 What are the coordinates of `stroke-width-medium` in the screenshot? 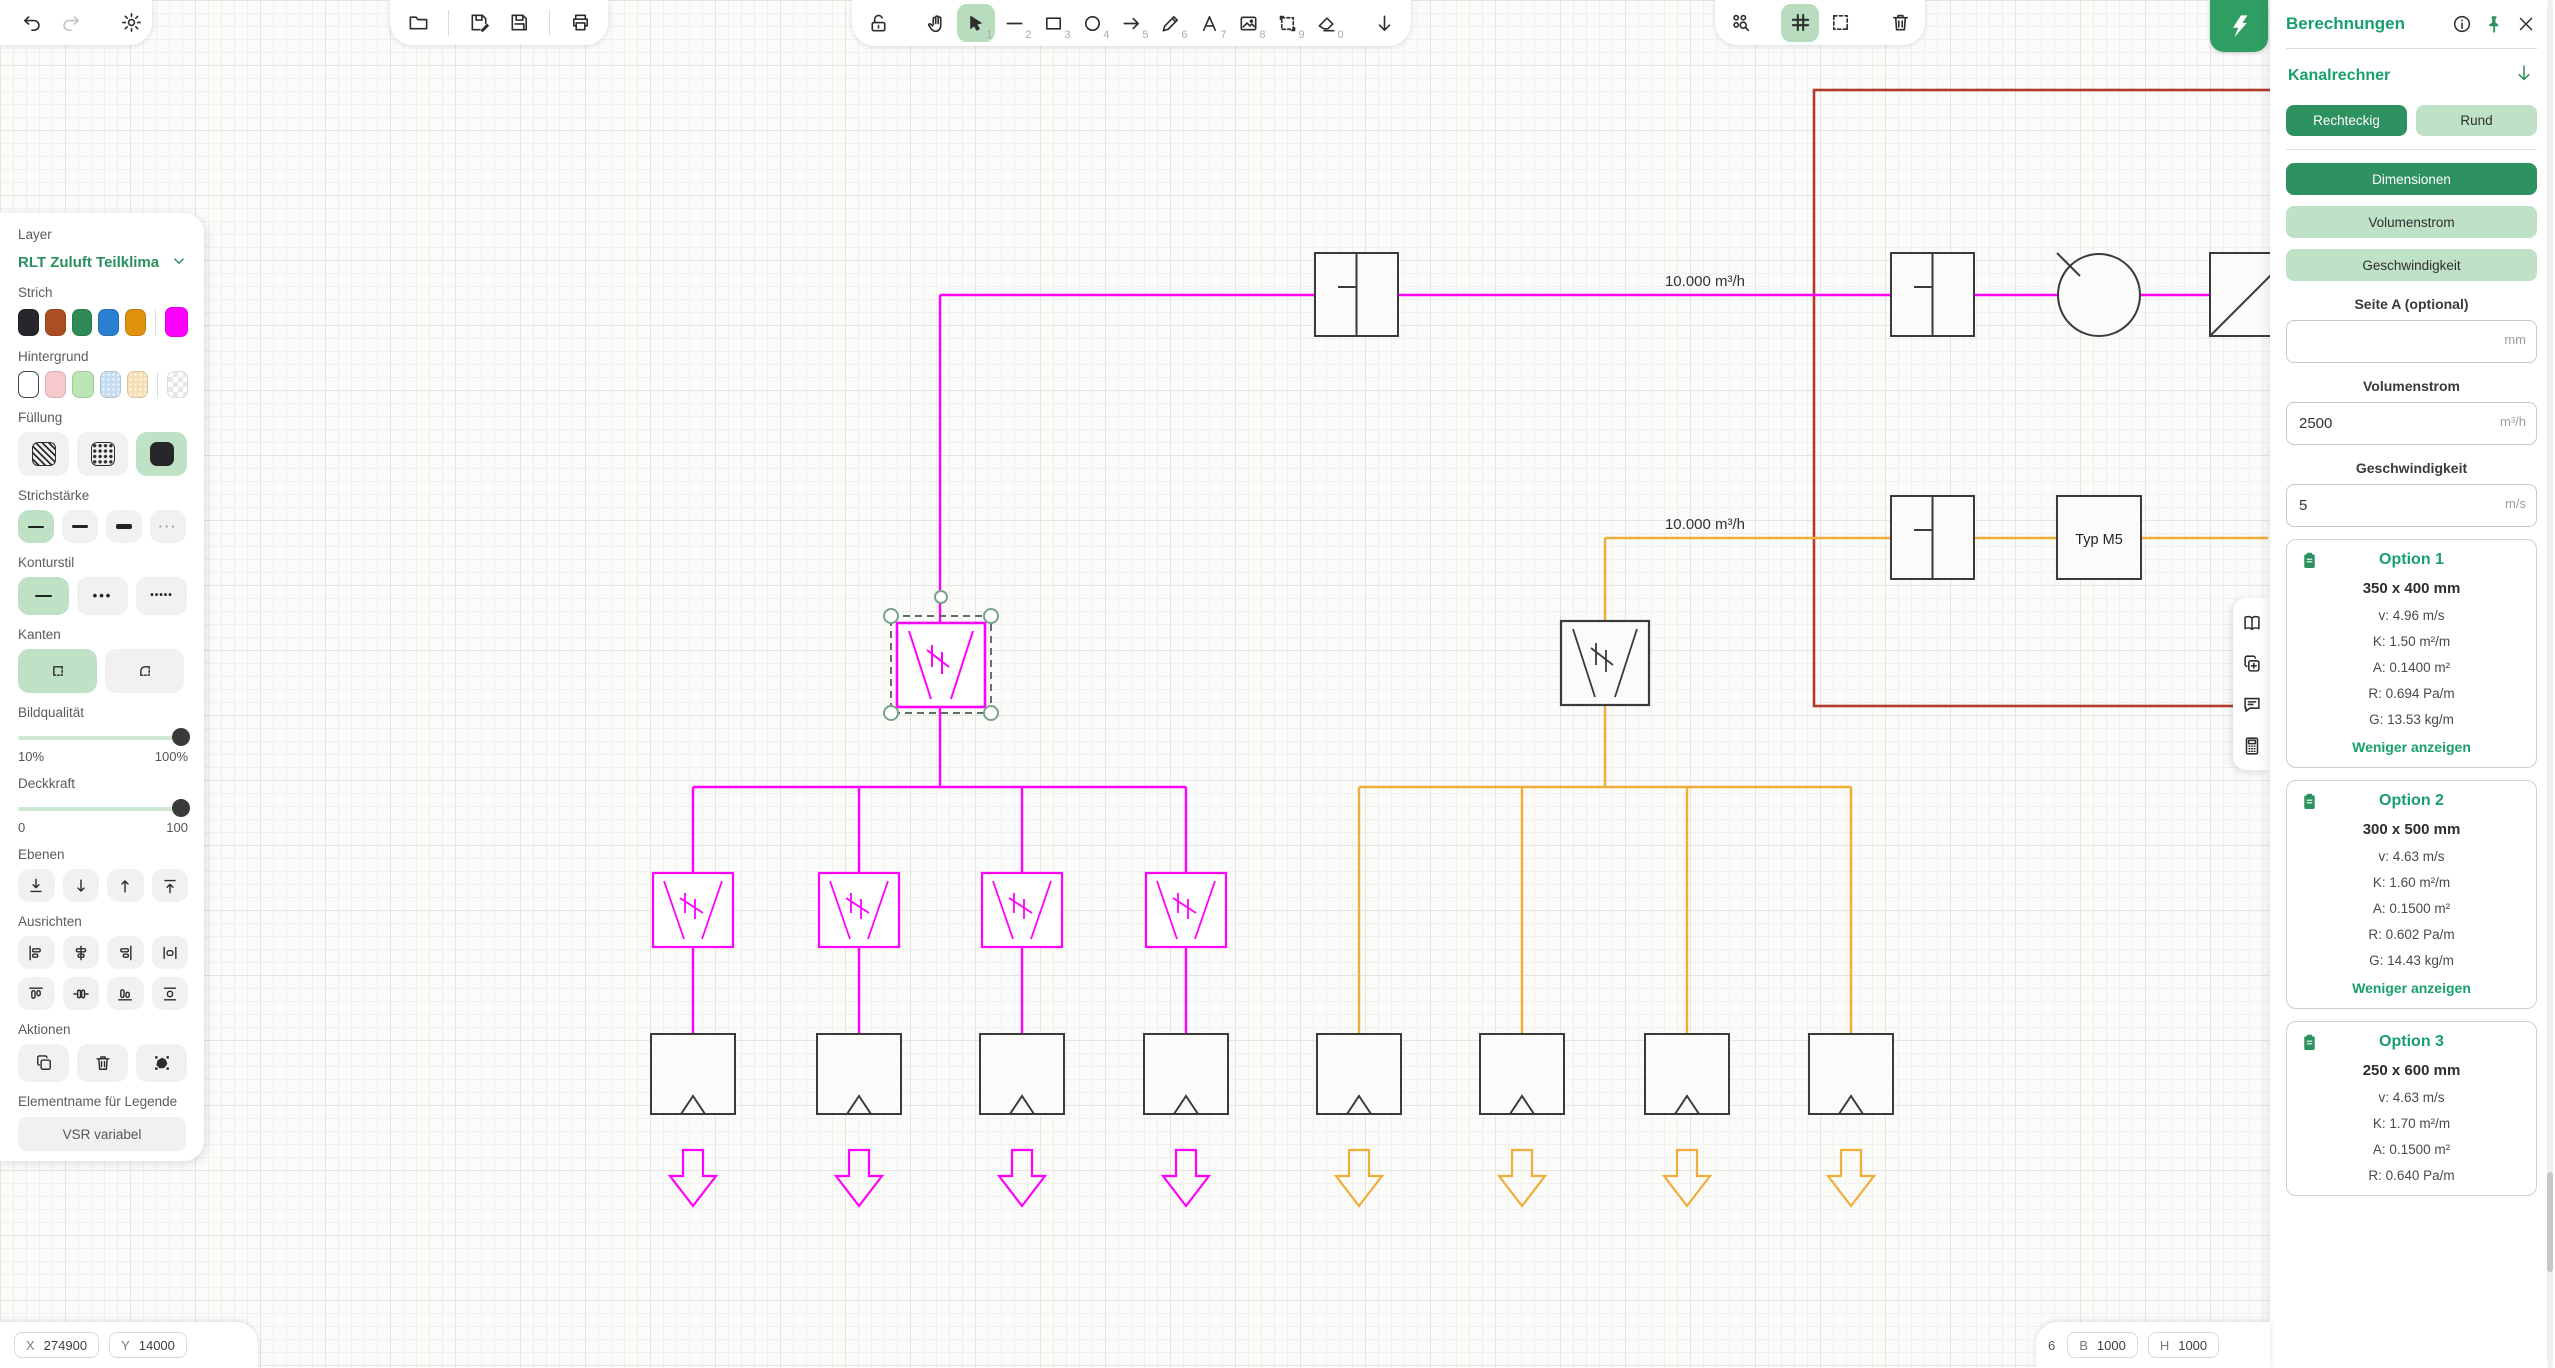 It's located at (80, 526).